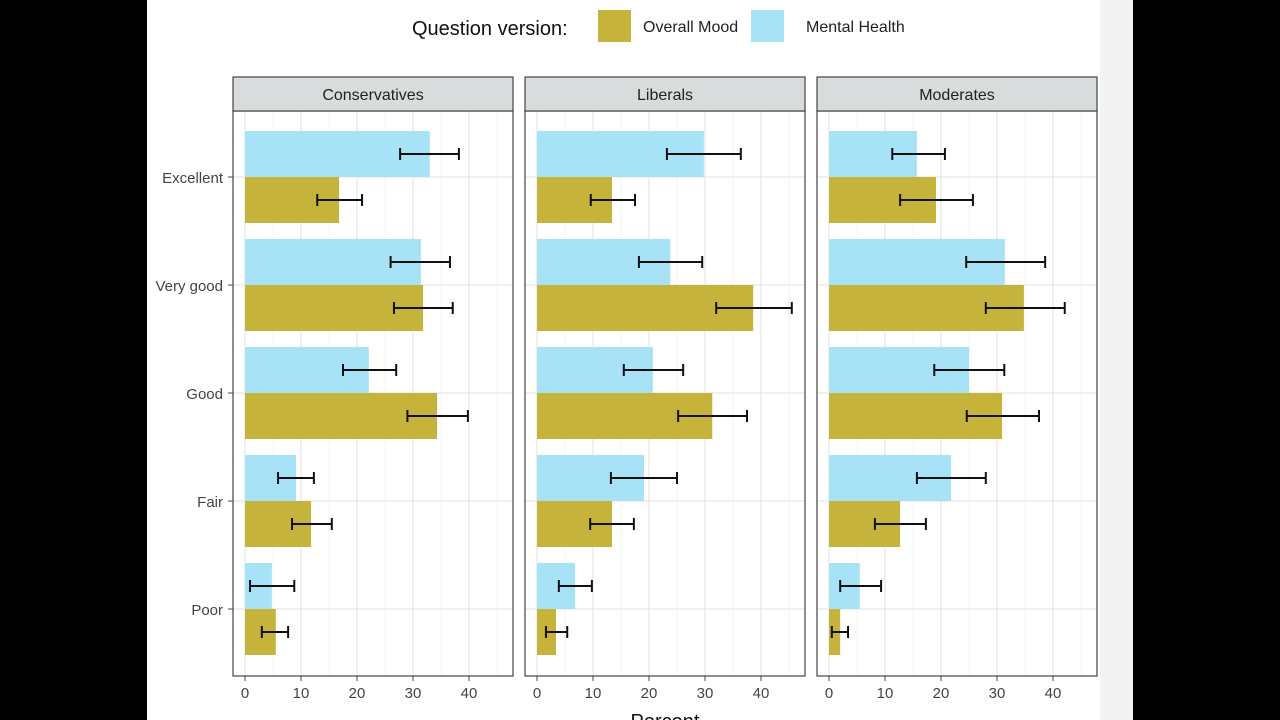 The image size is (1280, 720). I want to click on x-axis-title: Percent, so click(665, 715).